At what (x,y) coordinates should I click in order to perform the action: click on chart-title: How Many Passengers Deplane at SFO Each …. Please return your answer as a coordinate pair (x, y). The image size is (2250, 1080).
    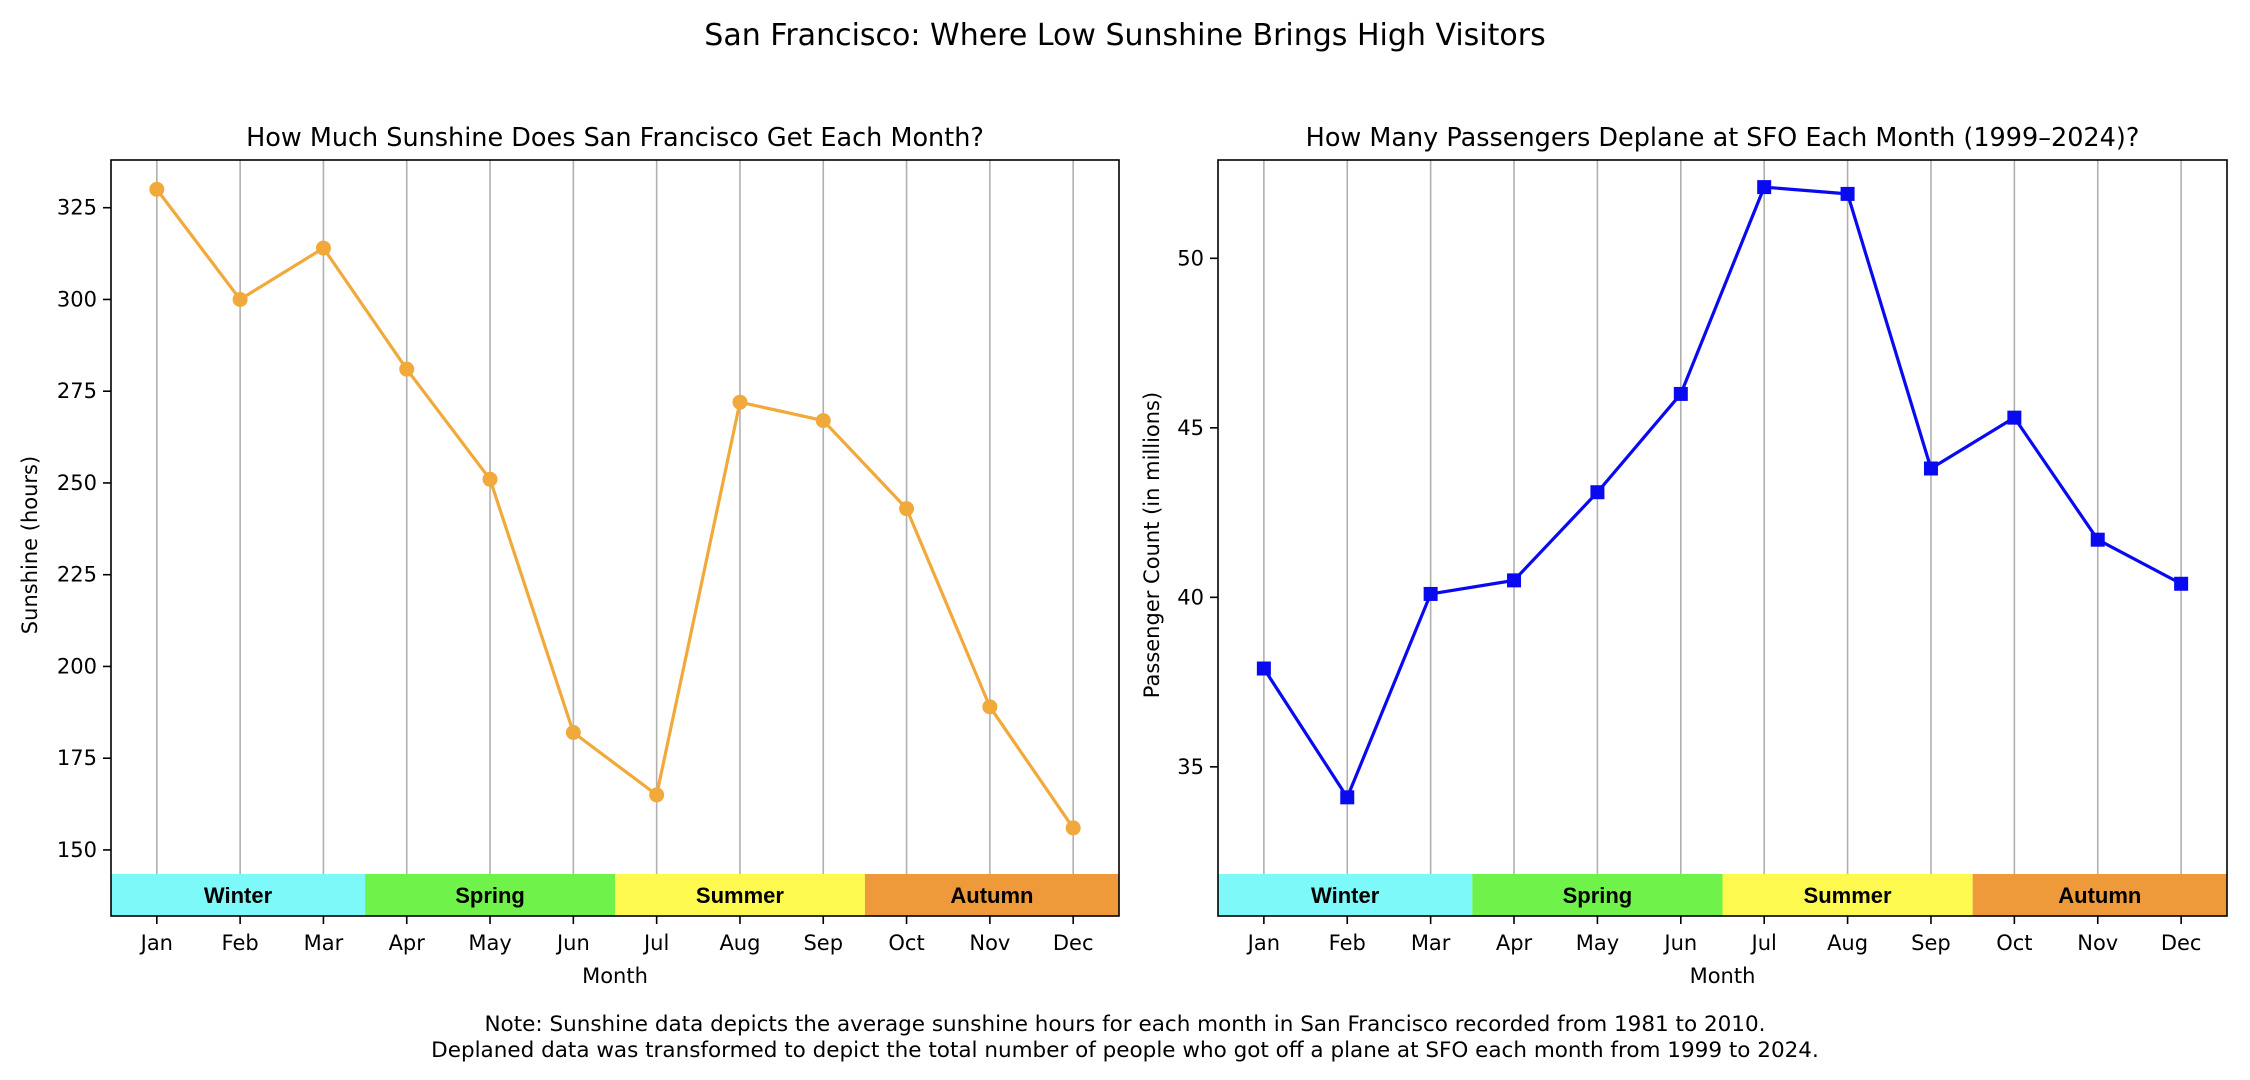
    Looking at the image, I should click on (1723, 138).